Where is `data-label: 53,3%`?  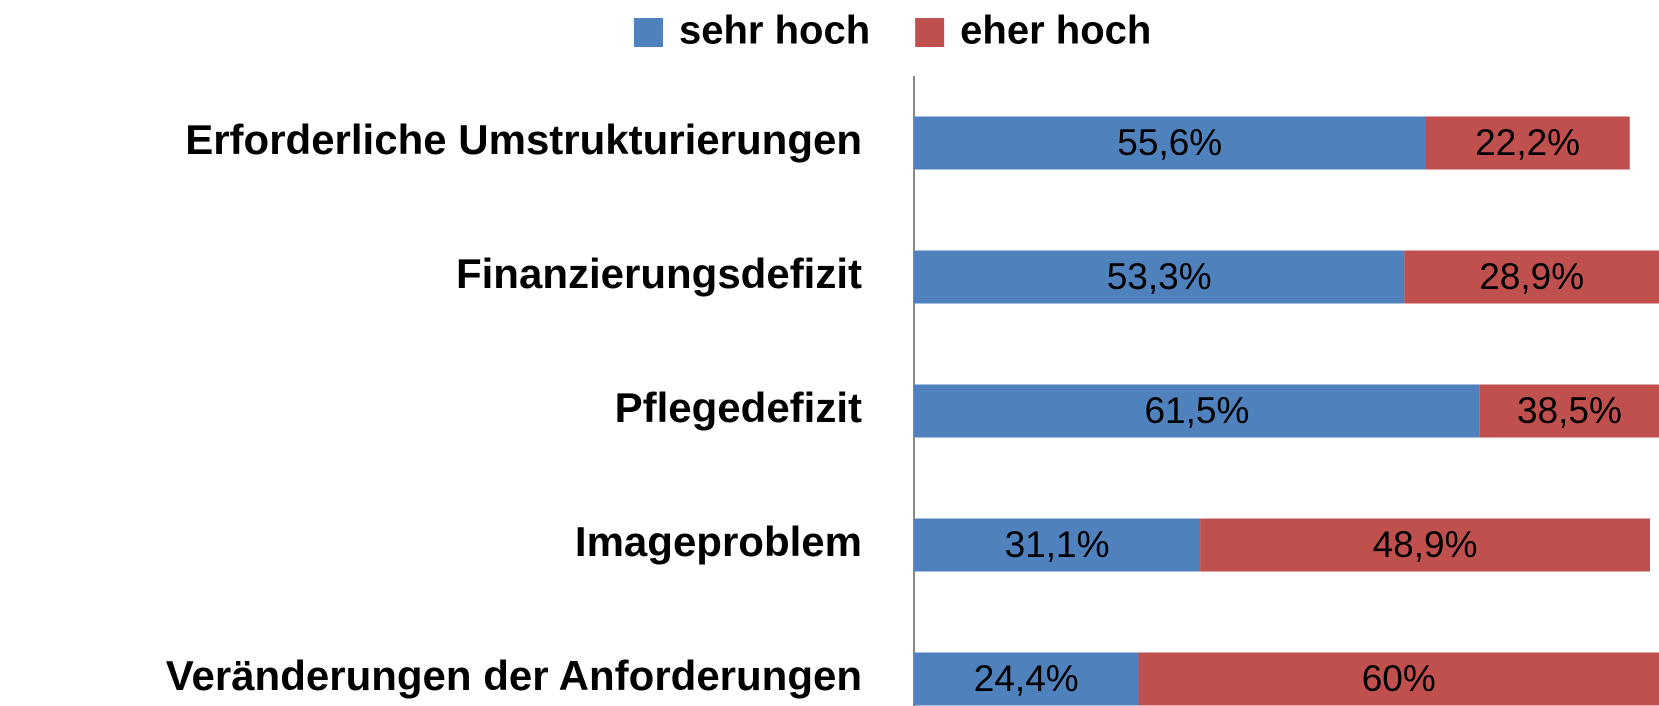
data-label: 53,3% is located at coordinates (1159, 276).